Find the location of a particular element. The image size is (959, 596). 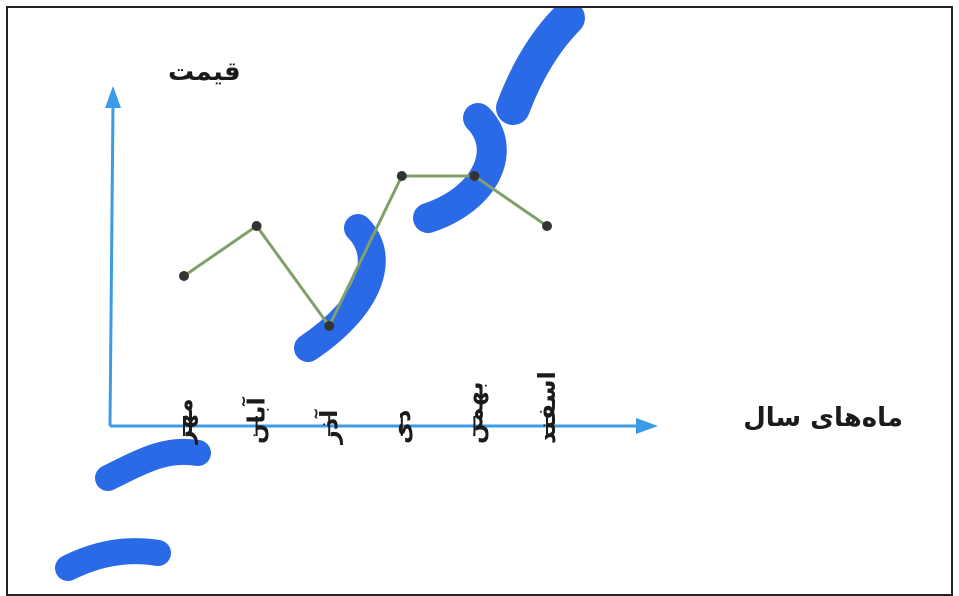

series is located at coordinates (365, 251).